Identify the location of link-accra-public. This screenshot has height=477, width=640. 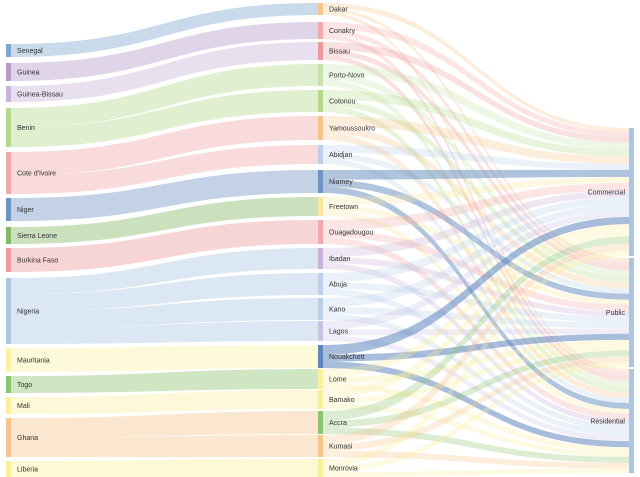
(476, 389).